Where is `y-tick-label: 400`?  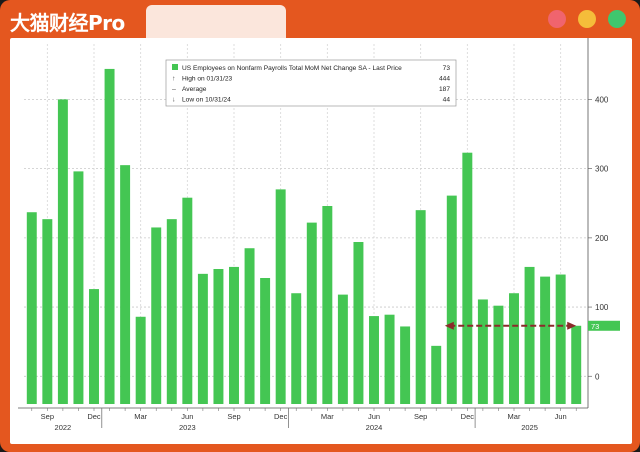
y-tick-label: 400 is located at coordinates (602, 99).